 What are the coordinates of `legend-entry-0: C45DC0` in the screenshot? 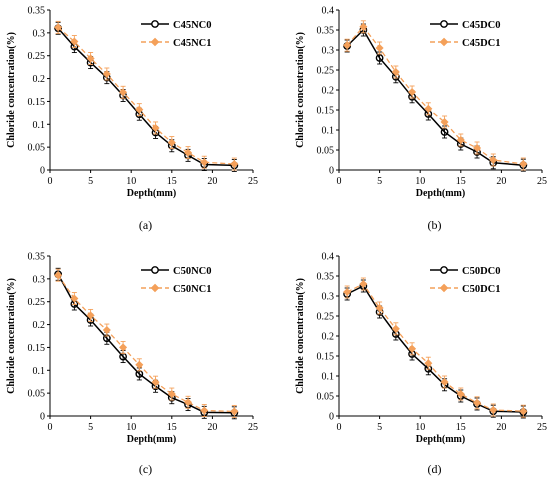 It's located at (465, 25).